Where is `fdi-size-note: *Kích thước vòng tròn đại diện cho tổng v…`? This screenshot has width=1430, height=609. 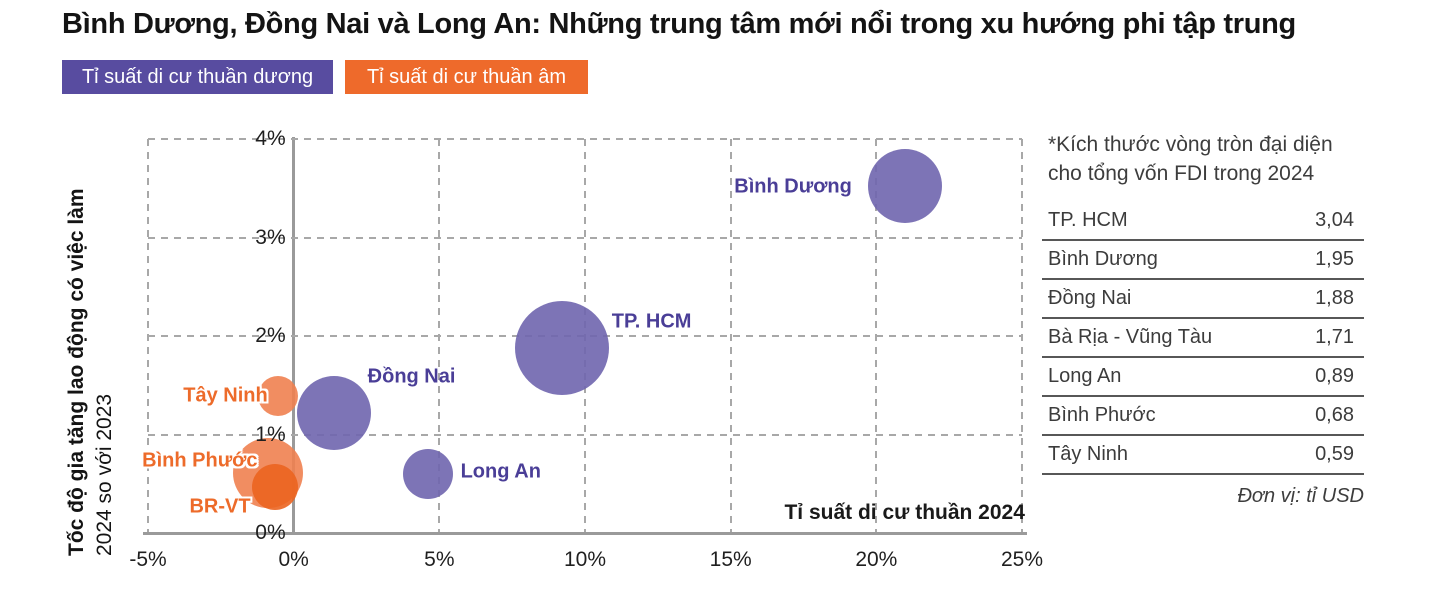 fdi-size-note: *Kích thước vòng tròn đại diện cho tổng v… is located at coordinates (1203, 159).